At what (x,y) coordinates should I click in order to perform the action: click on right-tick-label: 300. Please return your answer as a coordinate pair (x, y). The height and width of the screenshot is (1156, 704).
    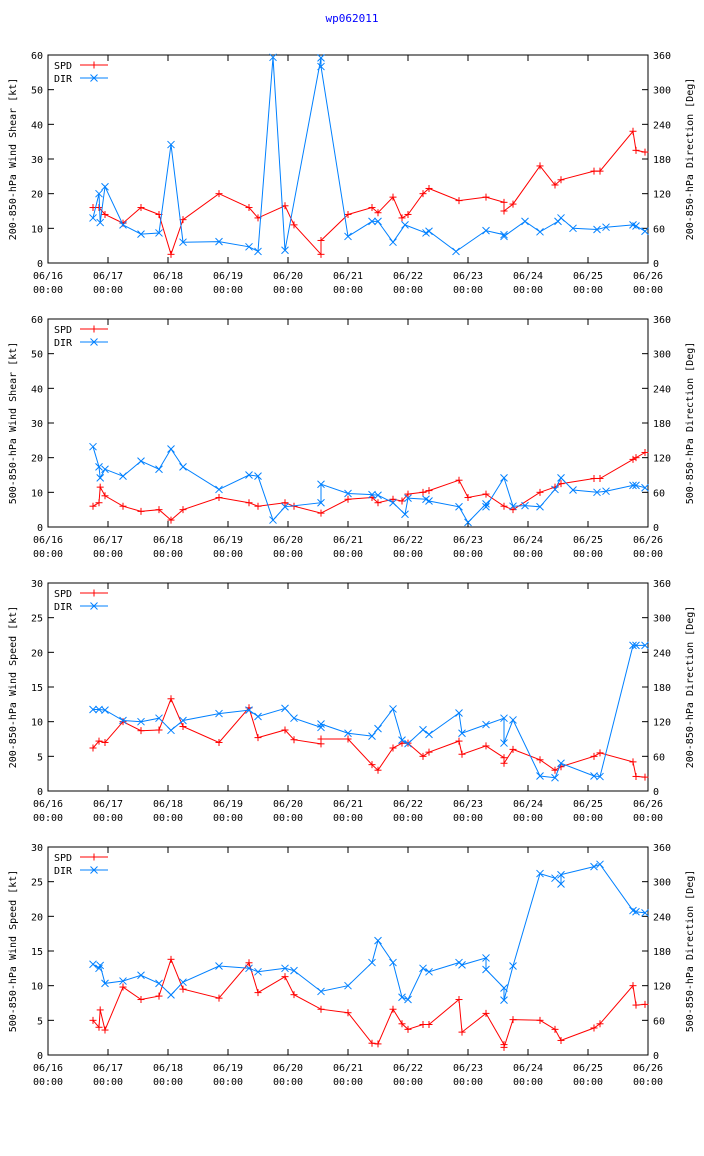
    Looking at the image, I should click on (662, 883).